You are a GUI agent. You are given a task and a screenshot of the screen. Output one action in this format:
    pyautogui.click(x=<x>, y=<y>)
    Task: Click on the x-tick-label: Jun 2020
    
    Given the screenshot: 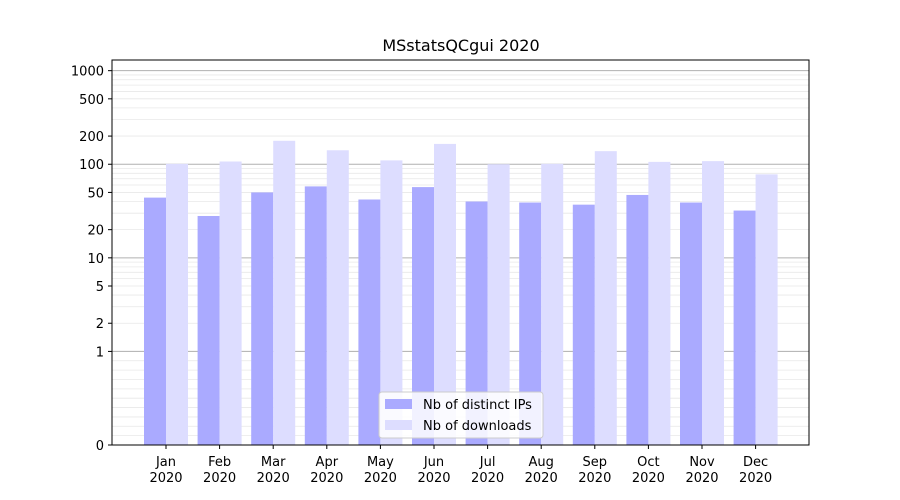 What is the action you would take?
    pyautogui.click(x=433, y=470)
    